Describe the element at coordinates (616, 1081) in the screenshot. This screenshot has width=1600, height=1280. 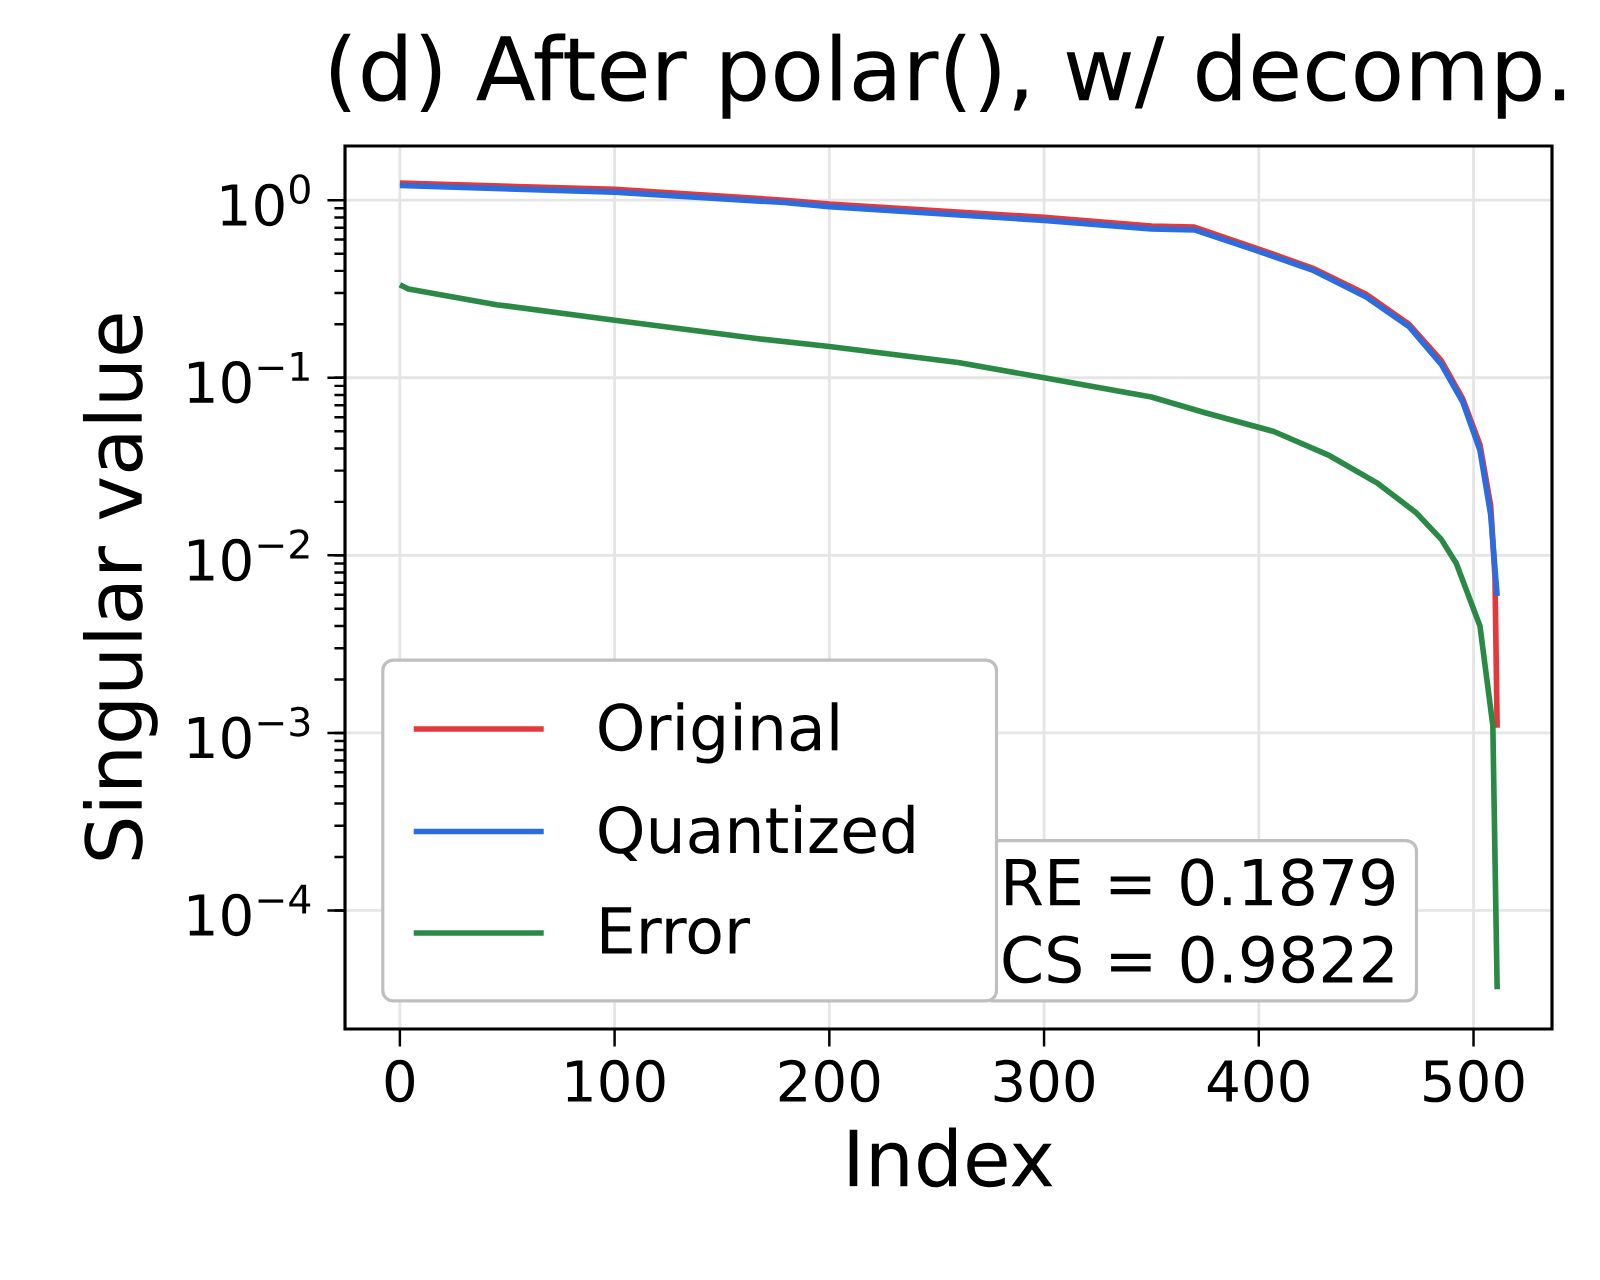
I see `x-tick-label: 100` at that location.